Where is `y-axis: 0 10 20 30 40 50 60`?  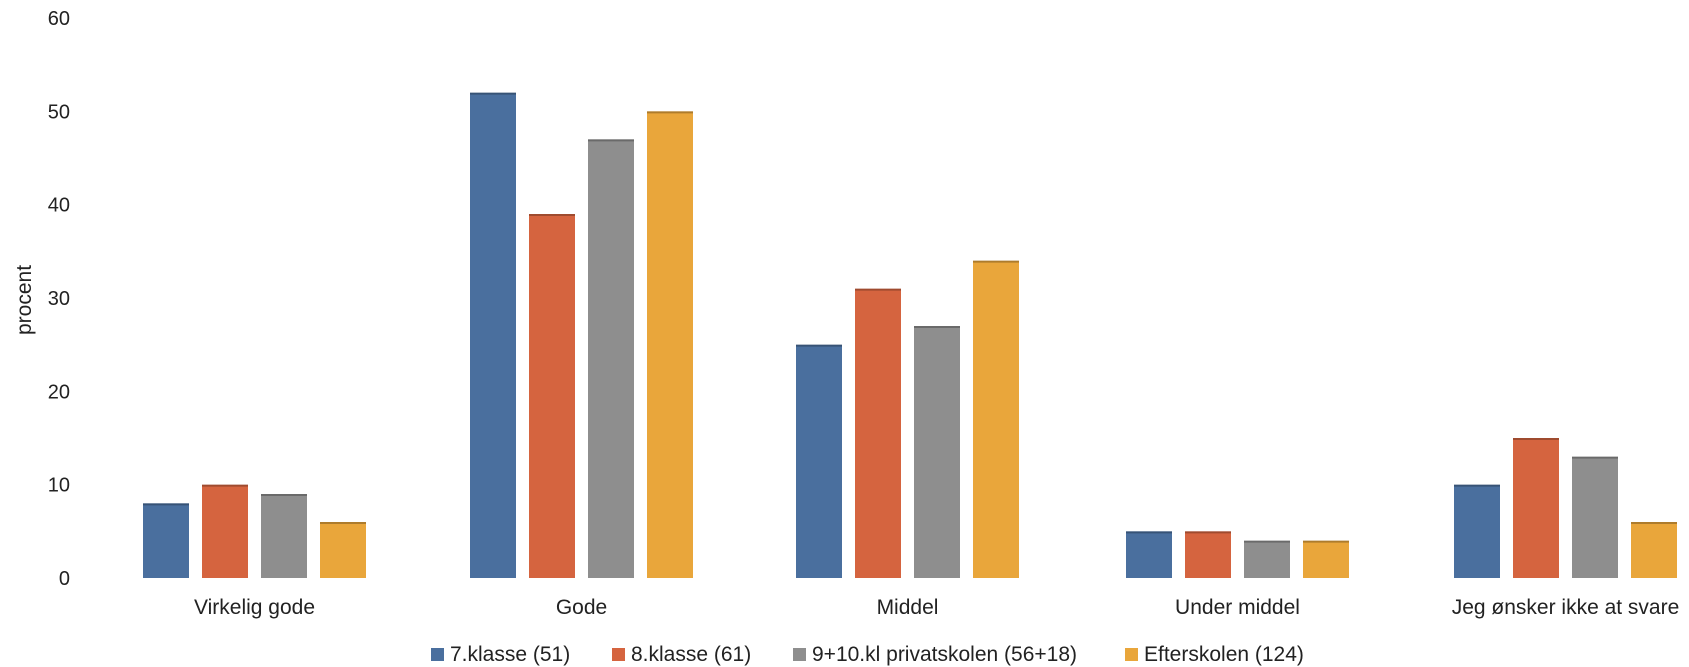
y-axis: 0 10 20 30 40 50 60 is located at coordinates (59, 299).